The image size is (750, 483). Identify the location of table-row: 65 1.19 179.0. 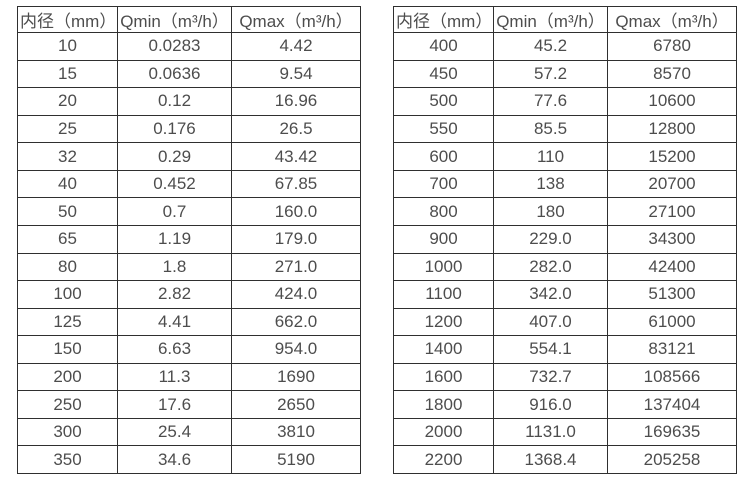
(189, 239).